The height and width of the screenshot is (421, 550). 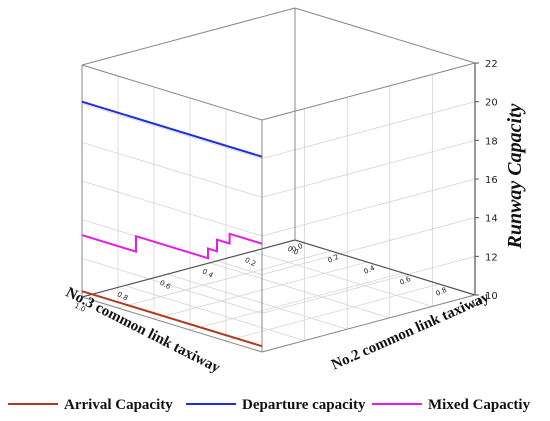 I want to click on z-tick-label: 20, so click(x=491, y=103).